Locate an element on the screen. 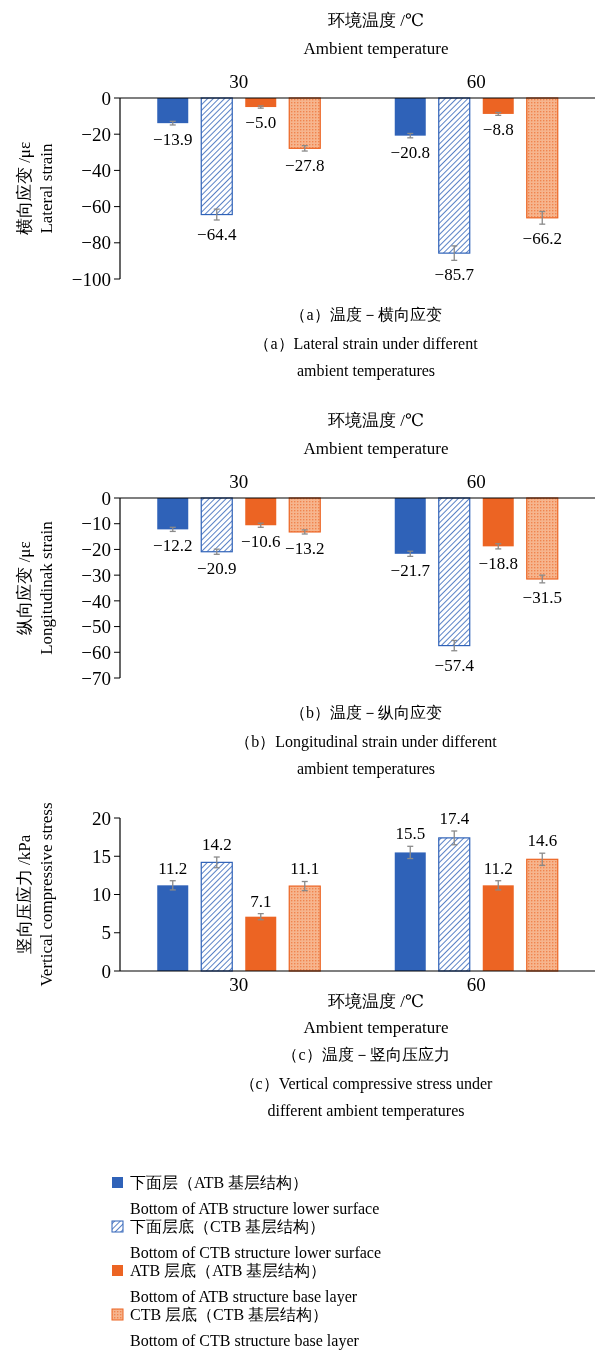 The image size is (595, 1368). y-tick-label: 20 is located at coordinates (101, 818).